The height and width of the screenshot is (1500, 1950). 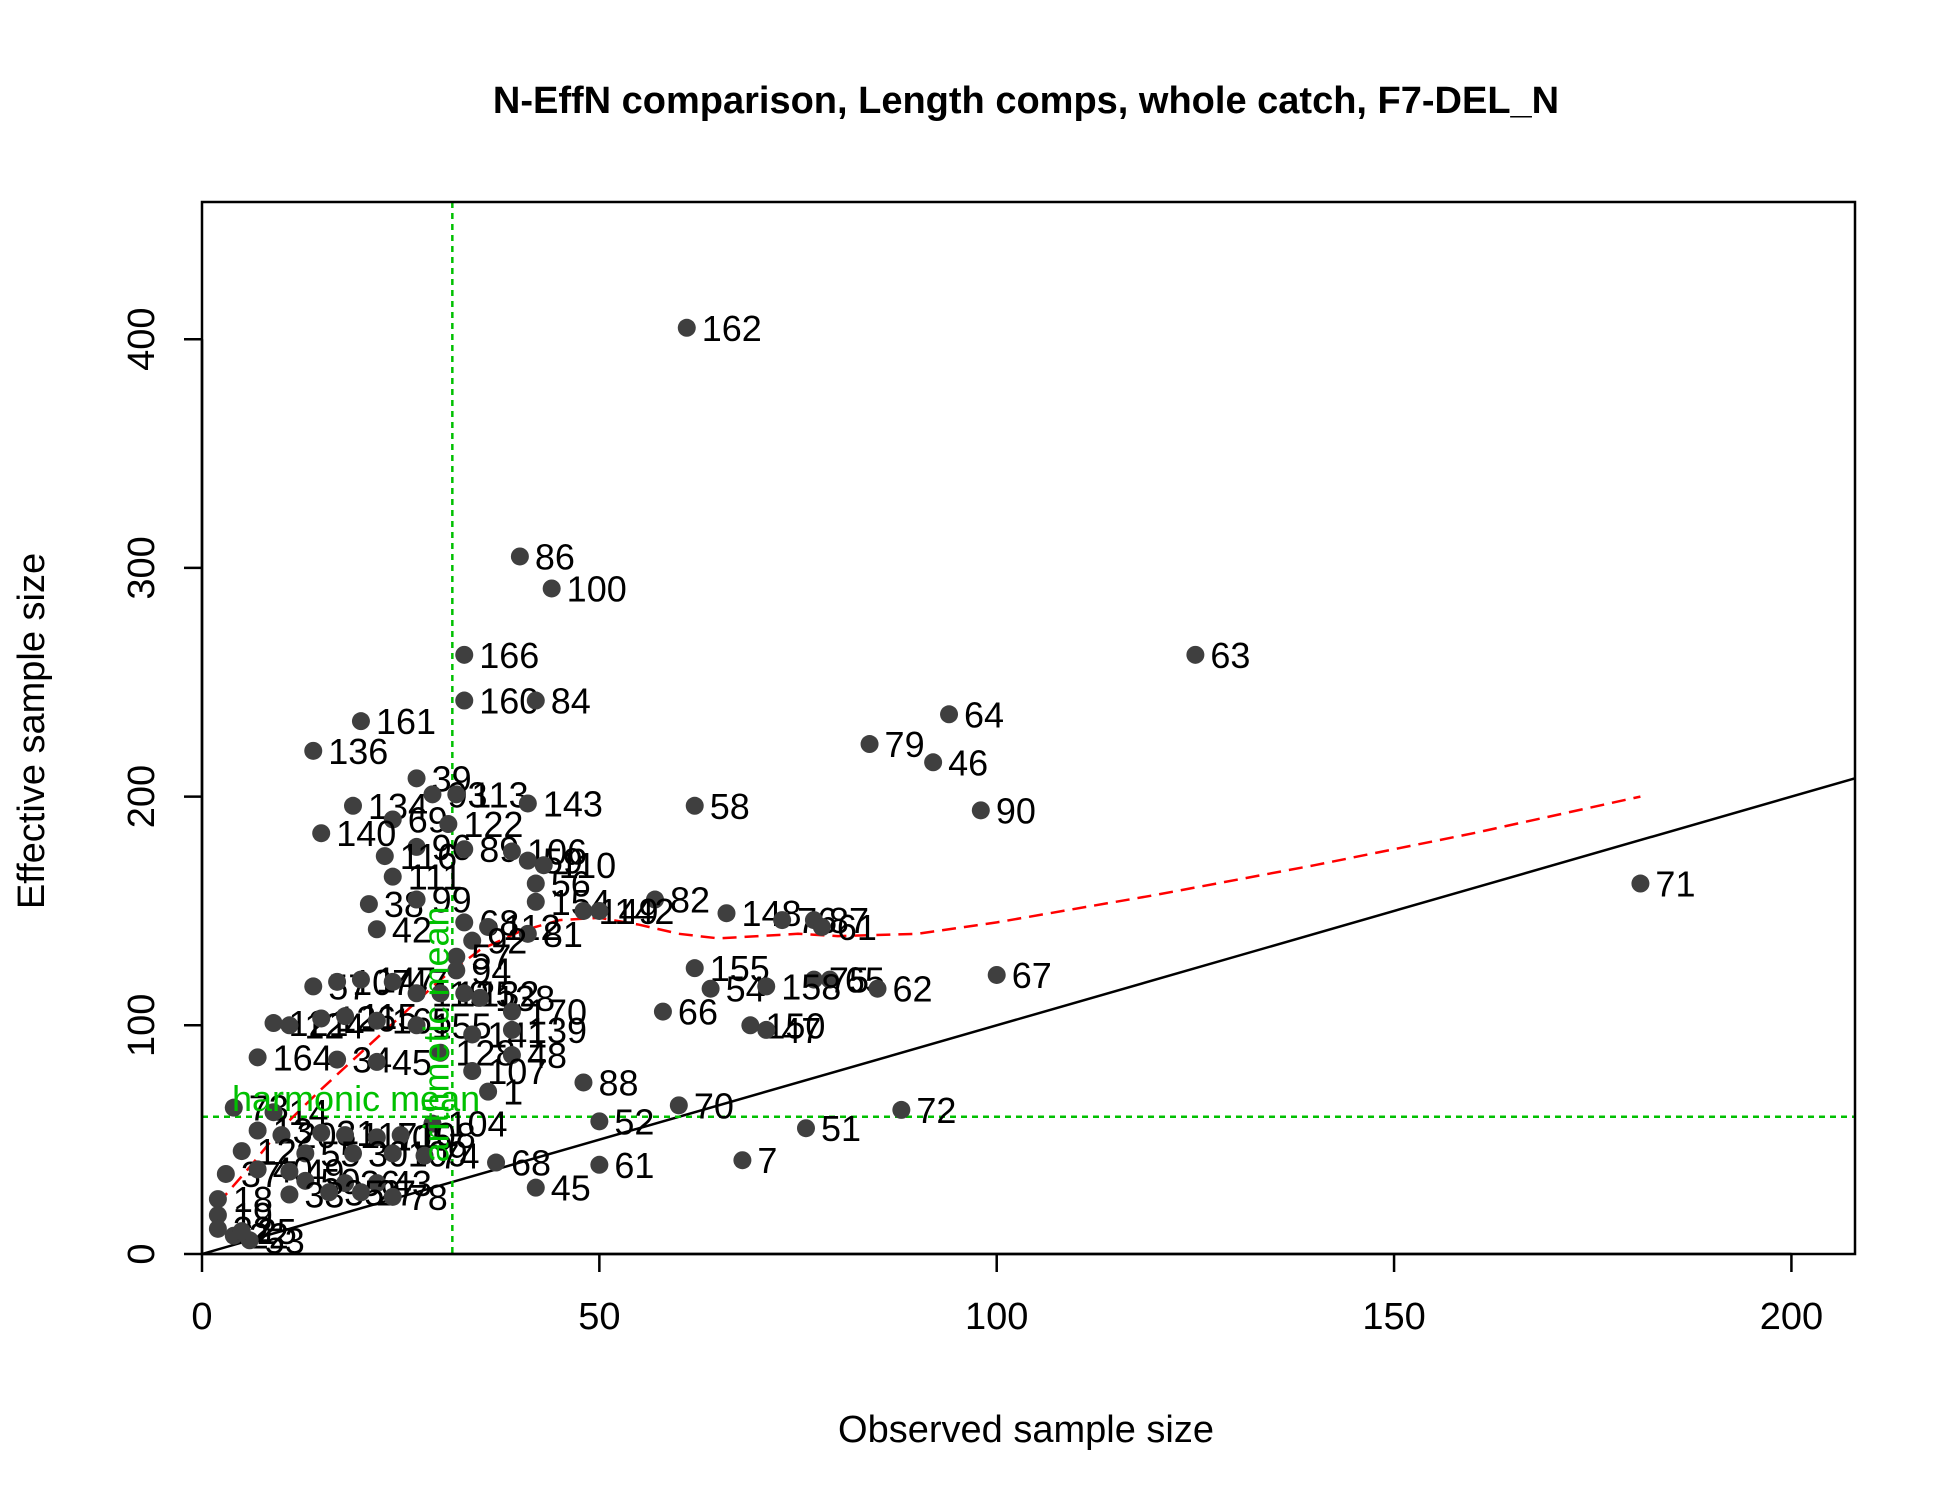 I want to click on point-label: 66, so click(x=698, y=1012).